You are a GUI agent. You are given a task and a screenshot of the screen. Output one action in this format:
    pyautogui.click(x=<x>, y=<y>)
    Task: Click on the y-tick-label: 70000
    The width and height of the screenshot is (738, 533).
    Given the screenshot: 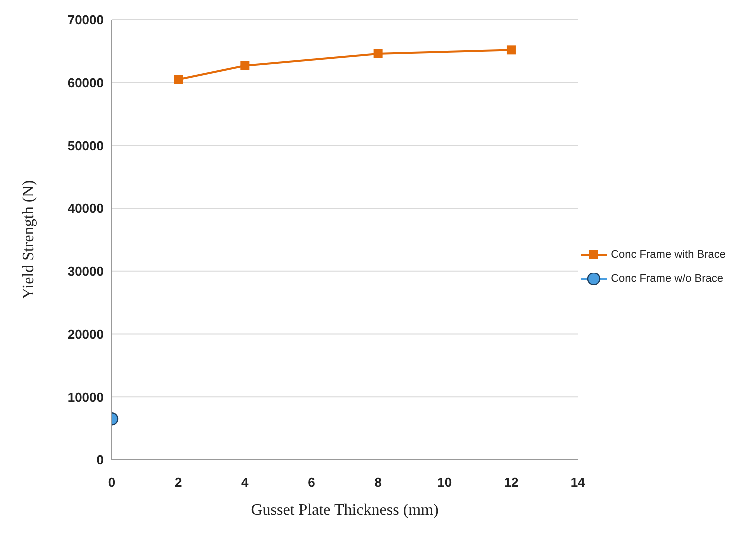 What is the action you would take?
    pyautogui.click(x=86, y=20)
    